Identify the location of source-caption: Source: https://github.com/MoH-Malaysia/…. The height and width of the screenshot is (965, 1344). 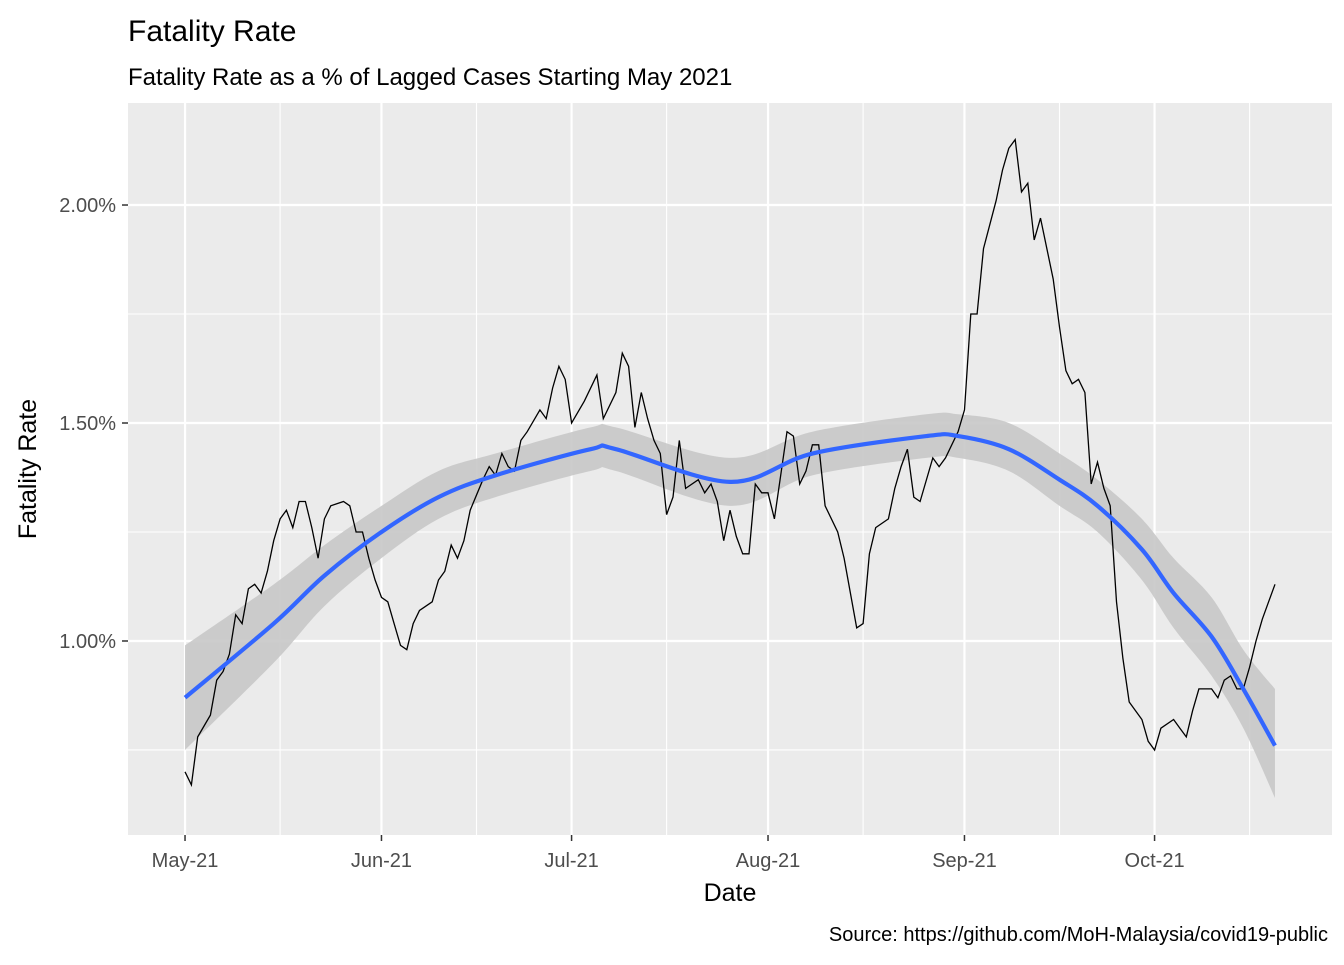
(1078, 935).